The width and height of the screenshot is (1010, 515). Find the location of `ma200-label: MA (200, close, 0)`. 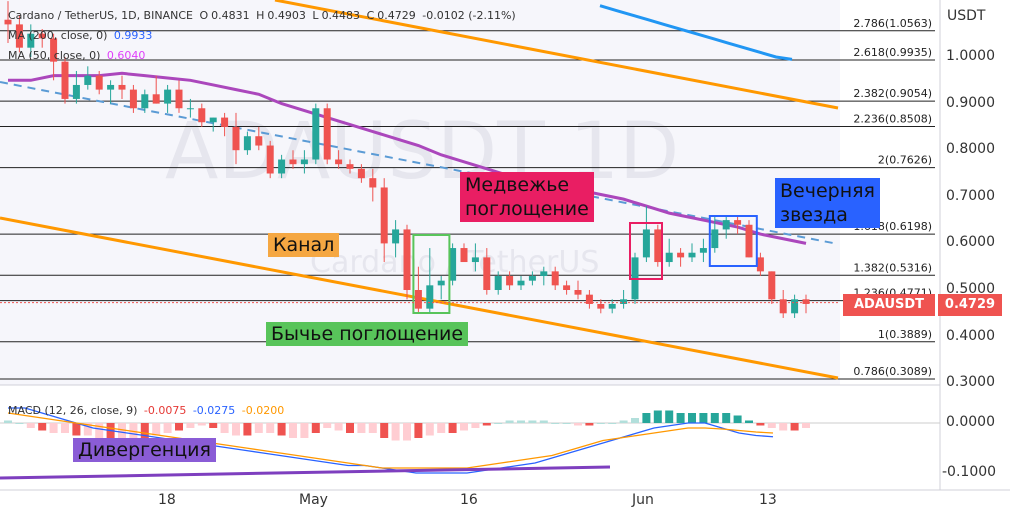

ma200-label: MA (200, close, 0) is located at coordinates (58, 35).